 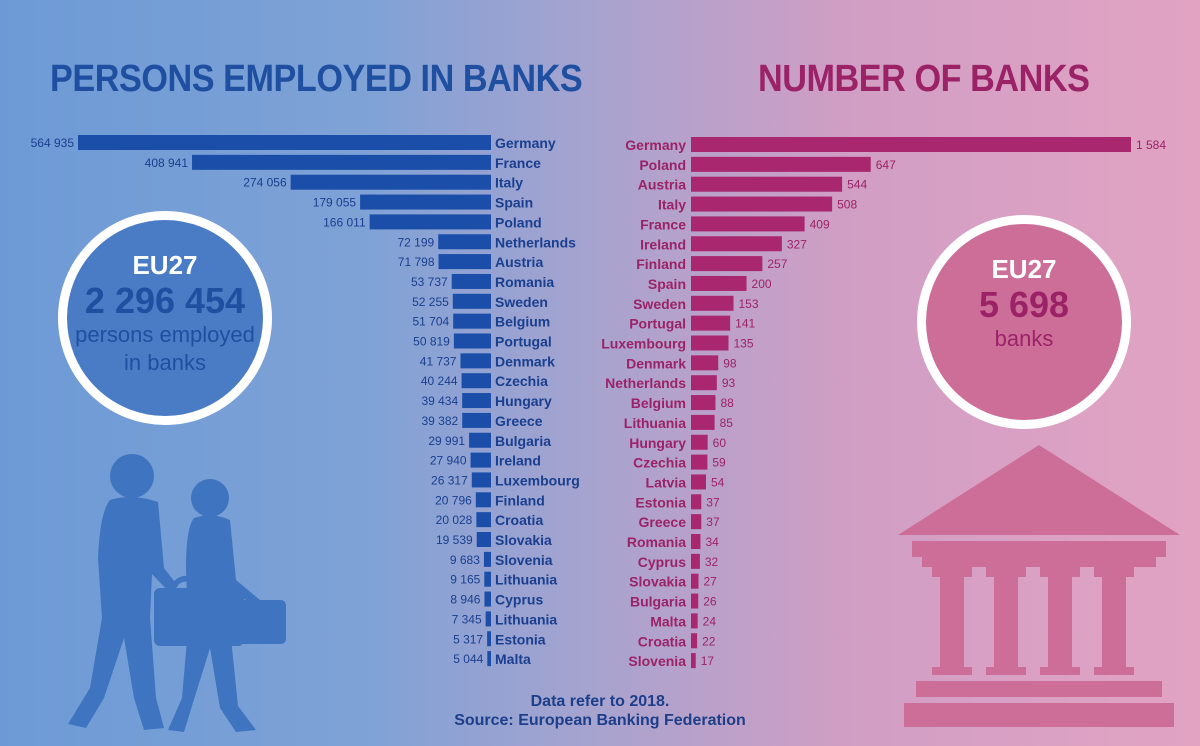 I want to click on left-bar-value: 51 704, so click(x=430, y=322).